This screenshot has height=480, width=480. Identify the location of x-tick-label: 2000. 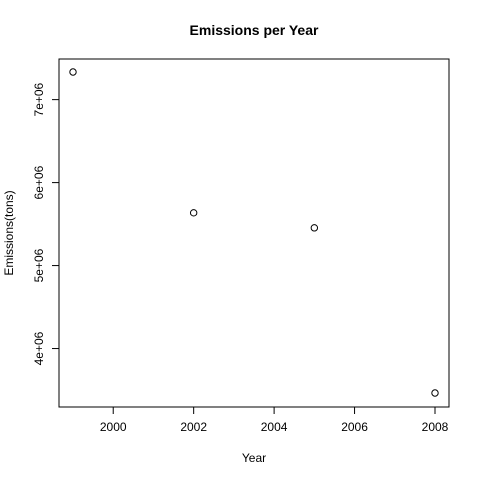
(113, 427).